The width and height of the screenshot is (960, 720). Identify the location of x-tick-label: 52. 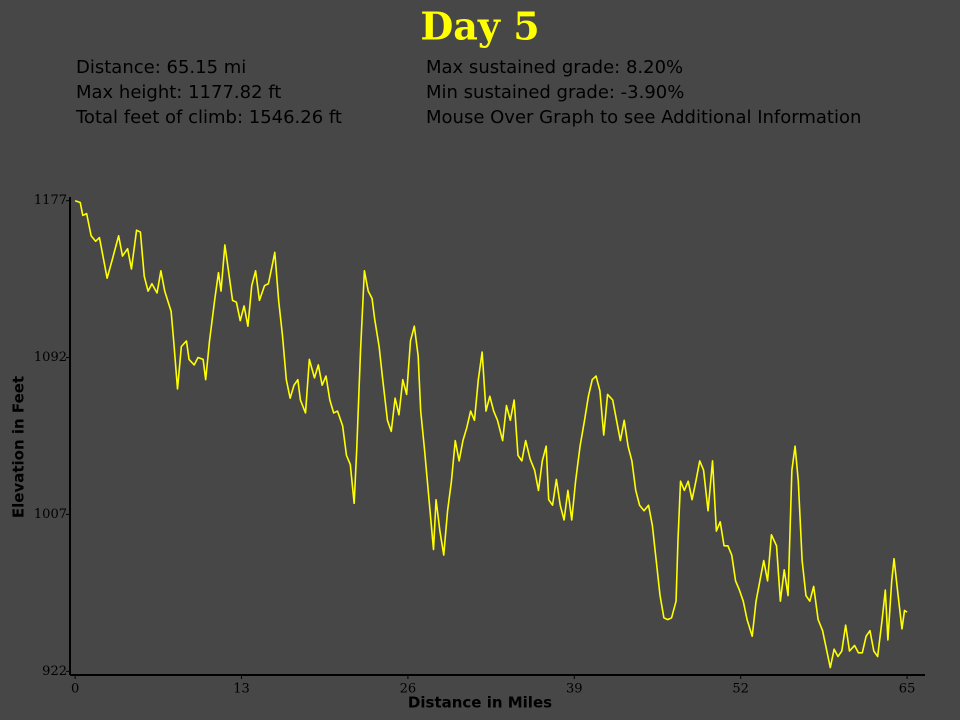
(740, 689).